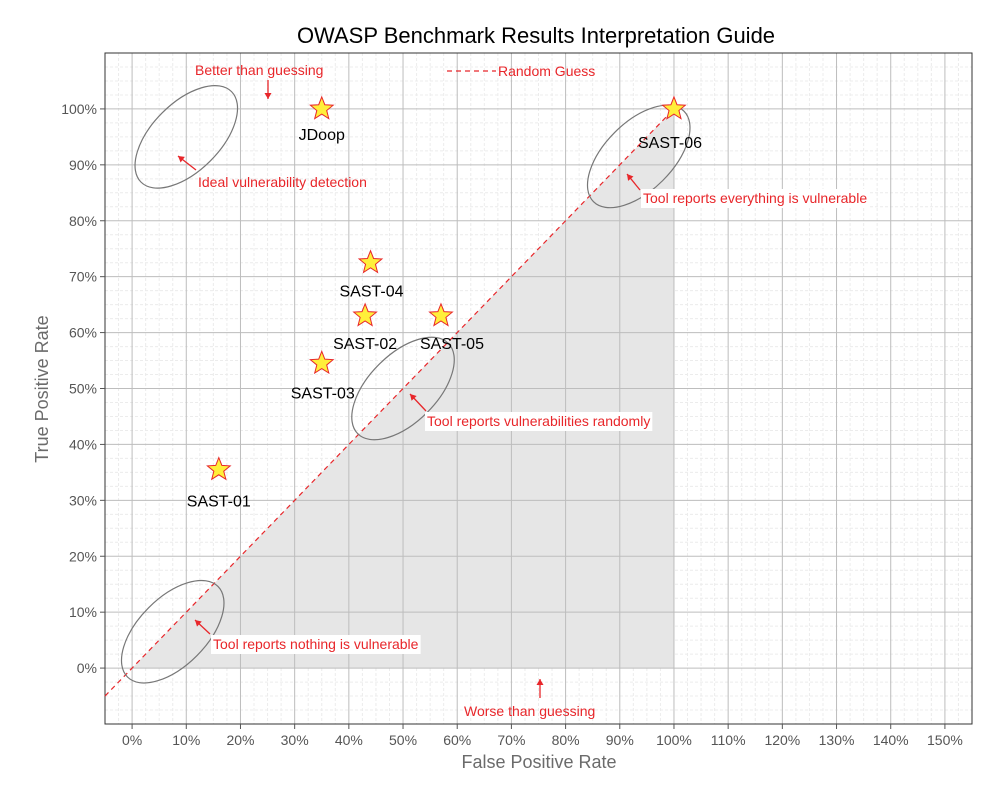 The width and height of the screenshot is (1000, 800). Describe the element at coordinates (349, 740) in the screenshot. I see `x-tick-label: 40%` at that location.